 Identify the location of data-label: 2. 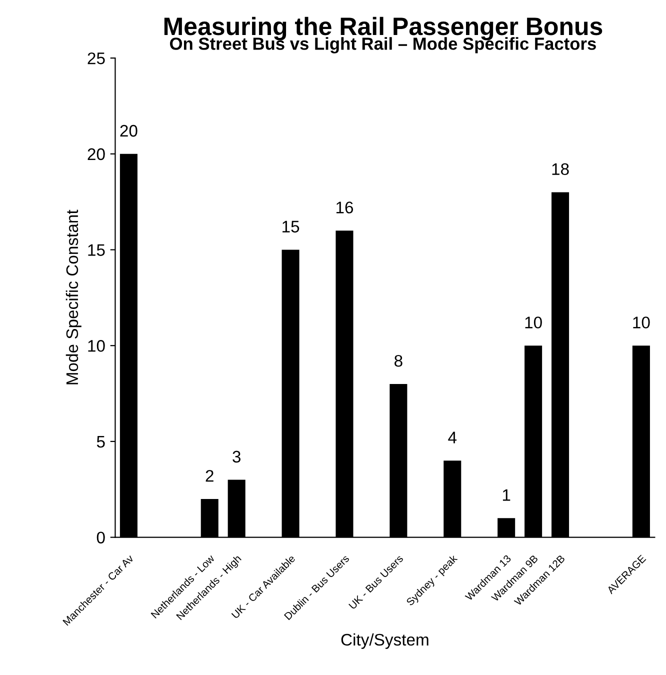
(210, 476).